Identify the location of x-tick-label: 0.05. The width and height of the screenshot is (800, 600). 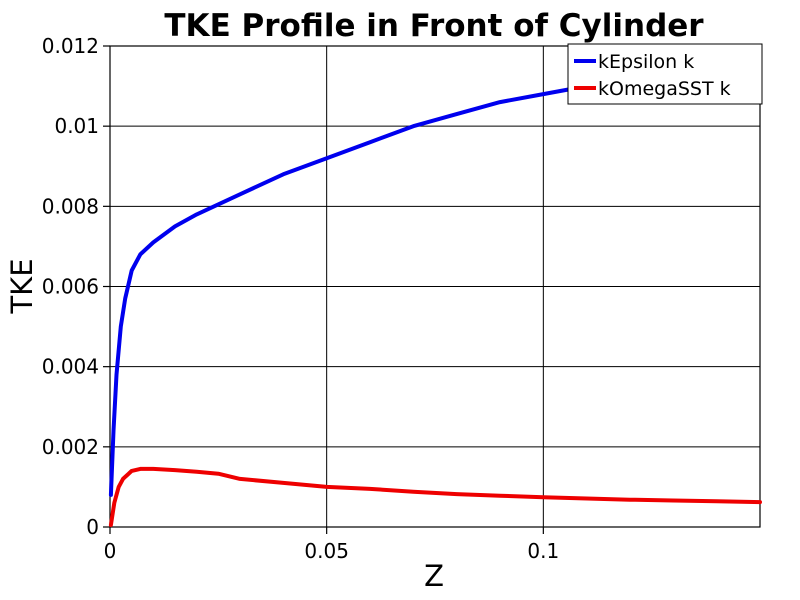
(326, 551).